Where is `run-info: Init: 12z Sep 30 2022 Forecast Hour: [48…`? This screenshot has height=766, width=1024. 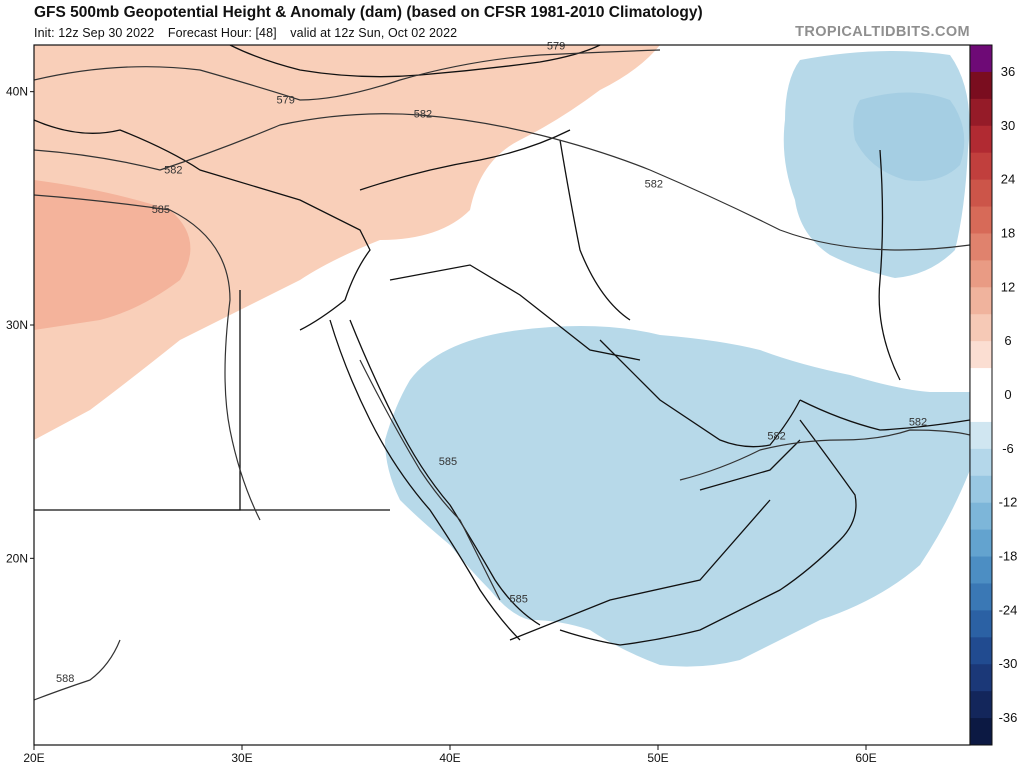
run-info: Init: 12z Sep 30 2022 Forecast Hour: [48… is located at coordinates (250, 33).